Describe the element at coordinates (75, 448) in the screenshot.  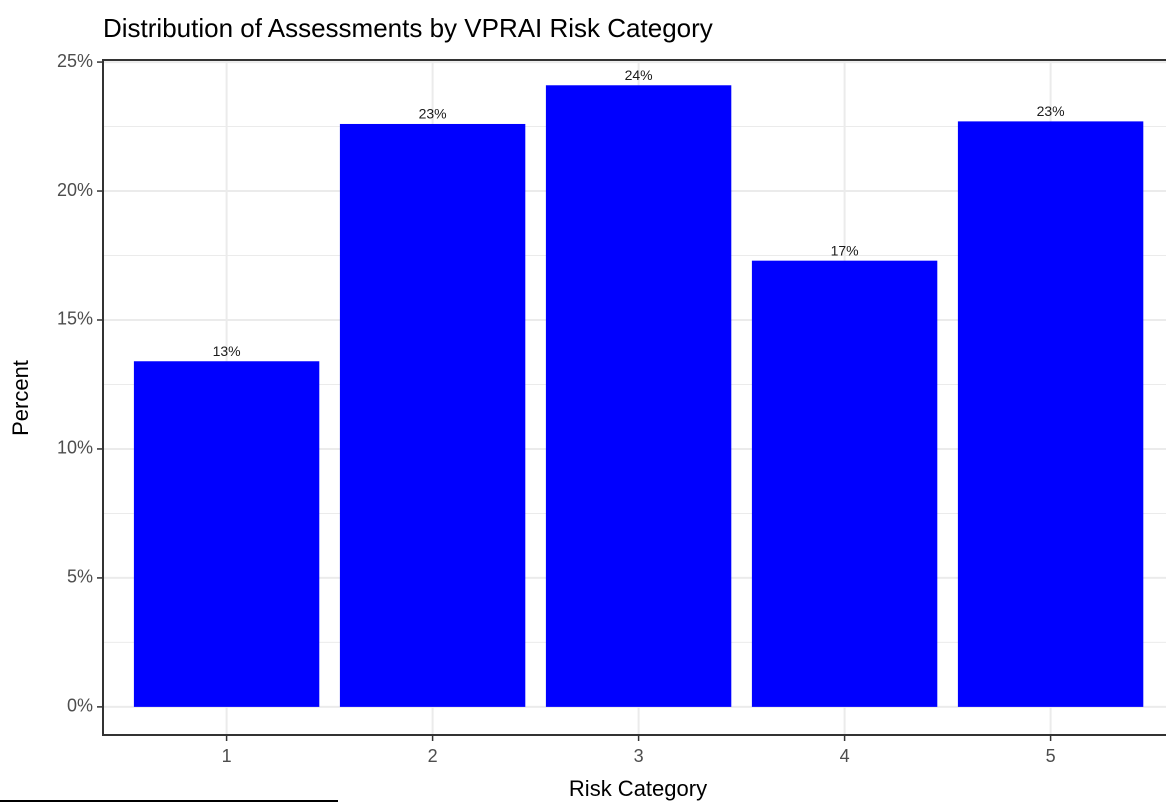
I see `y-tick-label: 10%` at that location.